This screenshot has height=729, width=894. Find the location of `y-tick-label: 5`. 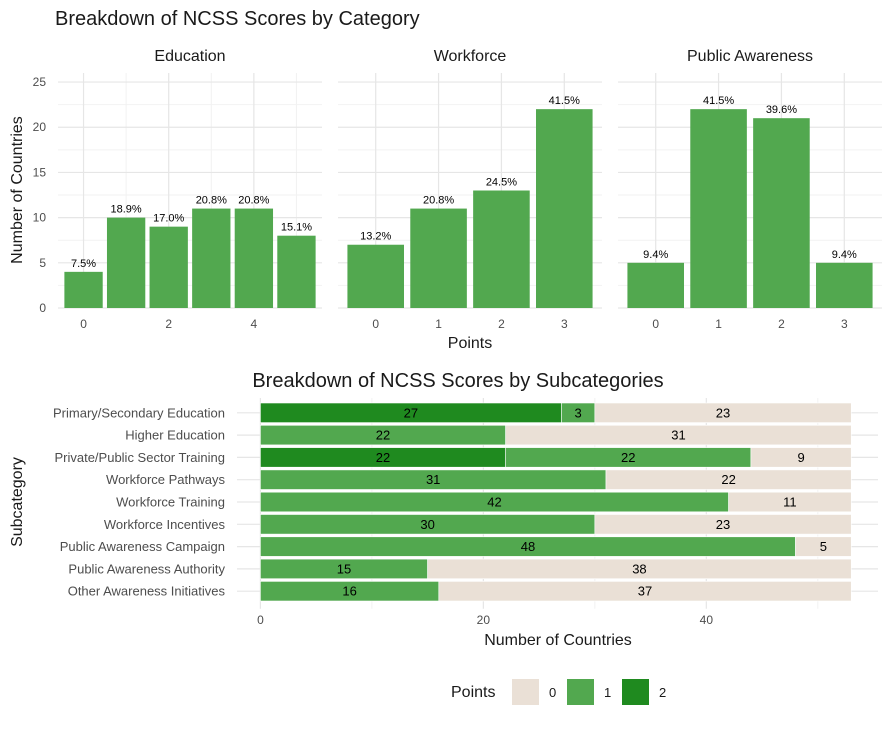

y-tick-label: 5 is located at coordinates (42, 263).